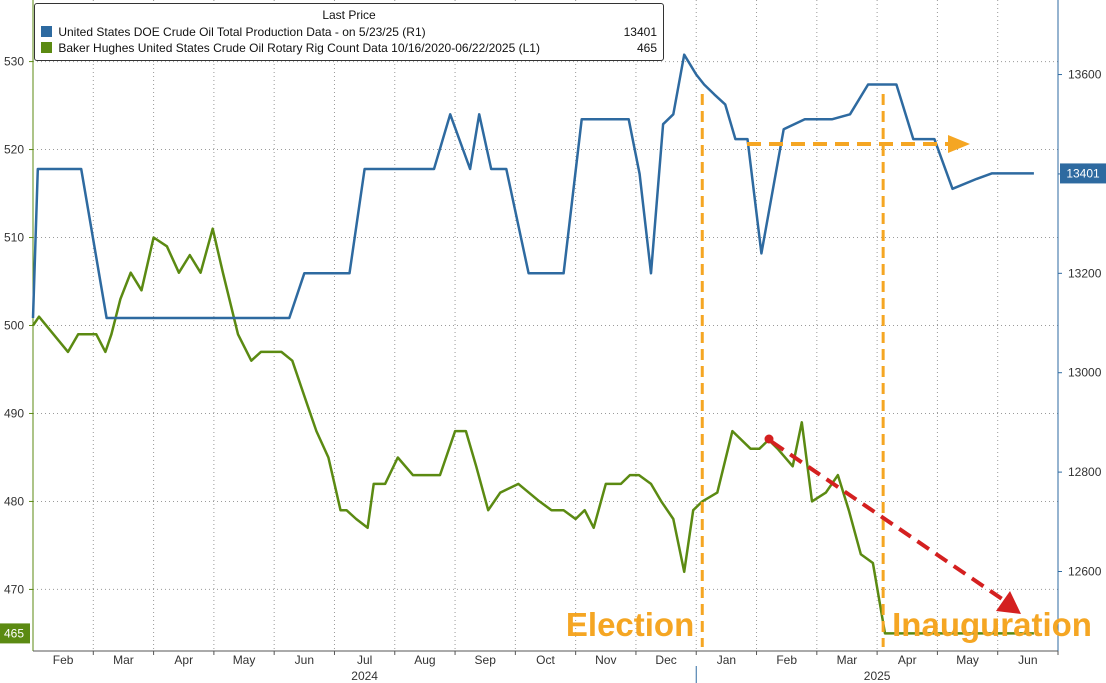 This screenshot has width=1106, height=683. I want to click on right-axis: 12600128001300013200134001360013401, so click(1081, 325).